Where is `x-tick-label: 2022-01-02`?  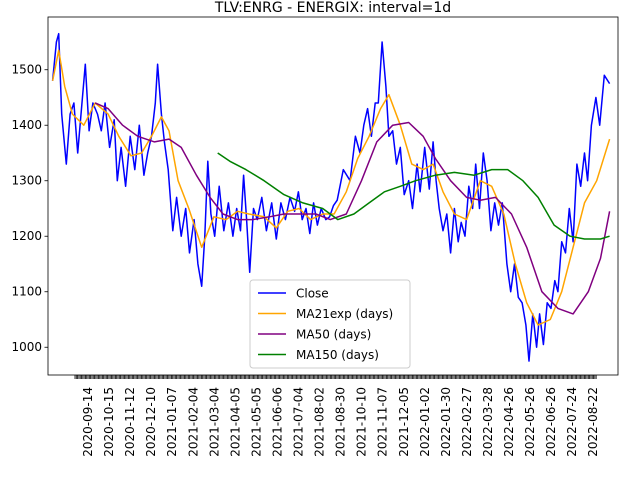
x-tick-label: 2022-01-02 is located at coordinates (425, 422).